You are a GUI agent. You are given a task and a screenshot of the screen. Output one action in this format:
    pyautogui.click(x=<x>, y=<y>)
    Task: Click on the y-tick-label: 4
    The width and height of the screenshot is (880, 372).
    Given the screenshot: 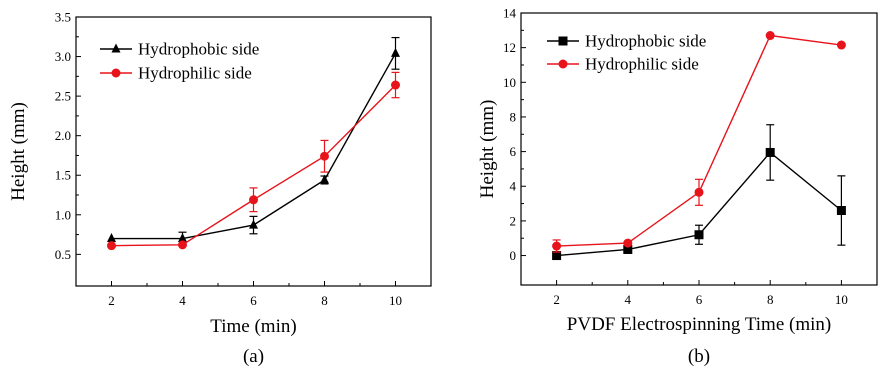 What is the action you would take?
    pyautogui.click(x=513, y=186)
    